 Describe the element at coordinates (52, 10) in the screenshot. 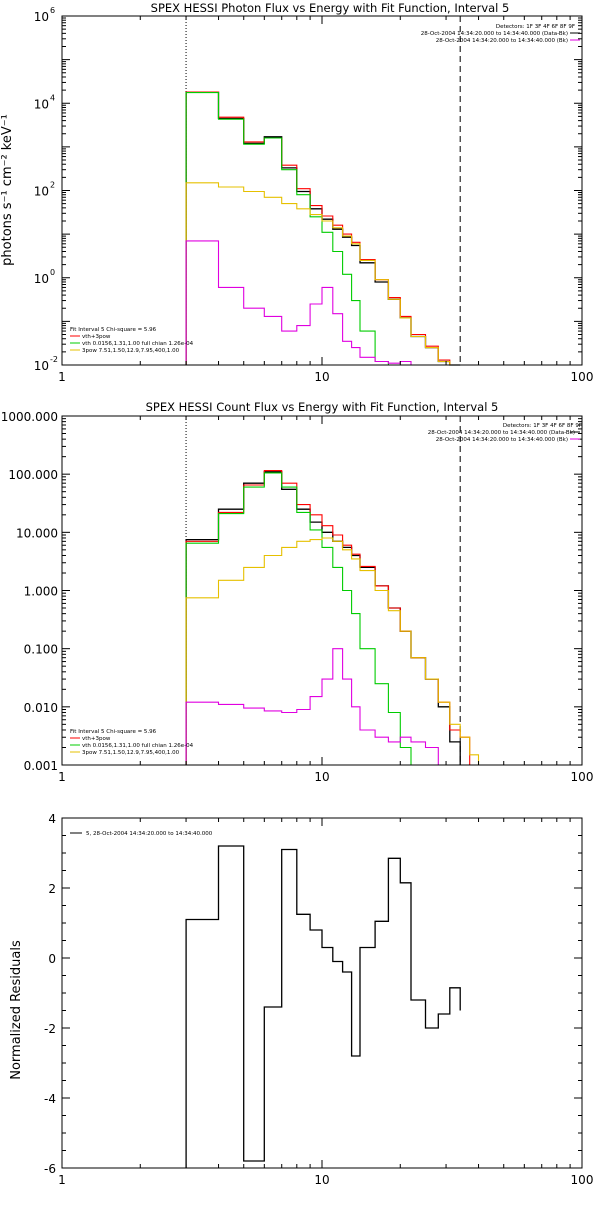

I see `y-tick-exponent: 6` at that location.